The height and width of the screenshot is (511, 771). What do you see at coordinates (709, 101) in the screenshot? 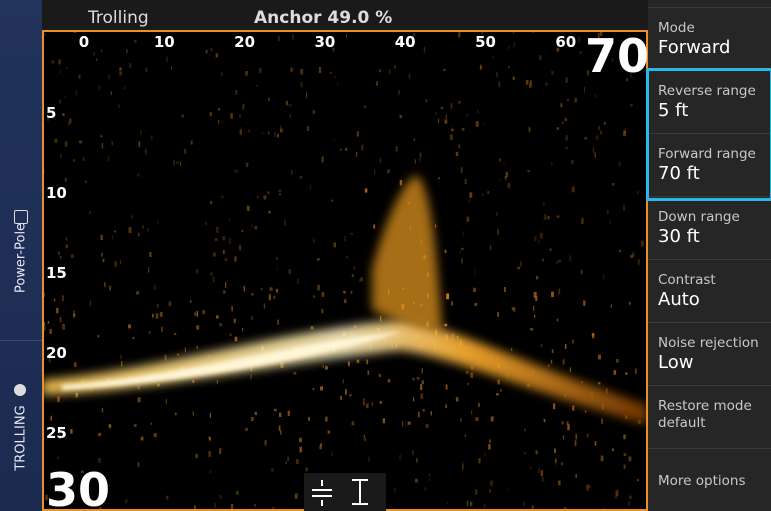
I see `menu-item: Reverse range 5 ft` at bounding box center [709, 101].